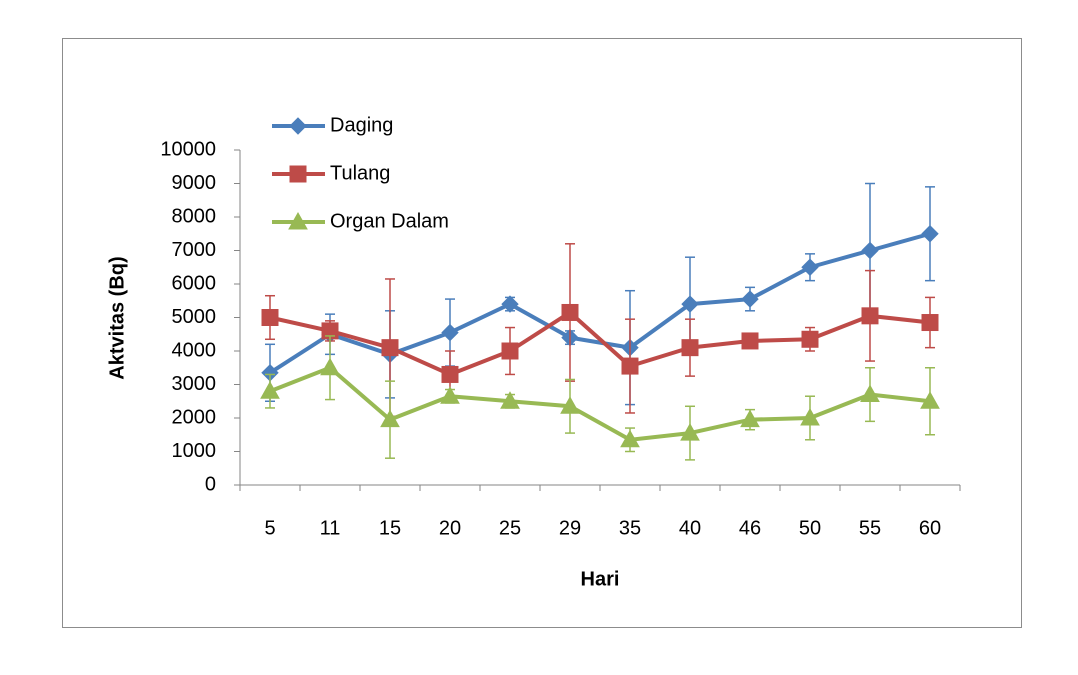  What do you see at coordinates (269, 528) in the screenshot?
I see `x-tick-label: 5` at bounding box center [269, 528].